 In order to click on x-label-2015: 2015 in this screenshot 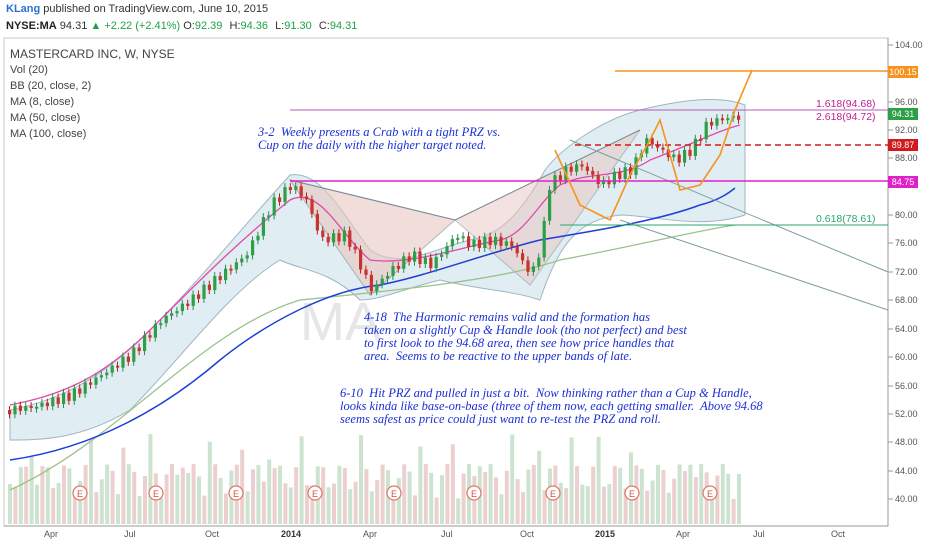, I will do `click(605, 534)`.